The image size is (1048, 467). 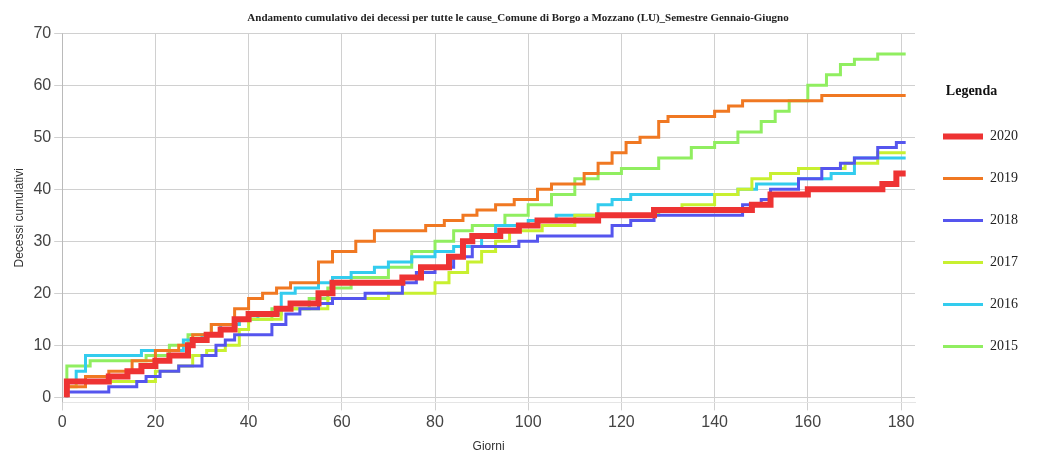 I want to click on x-tick-label: 160, so click(x=808, y=422).